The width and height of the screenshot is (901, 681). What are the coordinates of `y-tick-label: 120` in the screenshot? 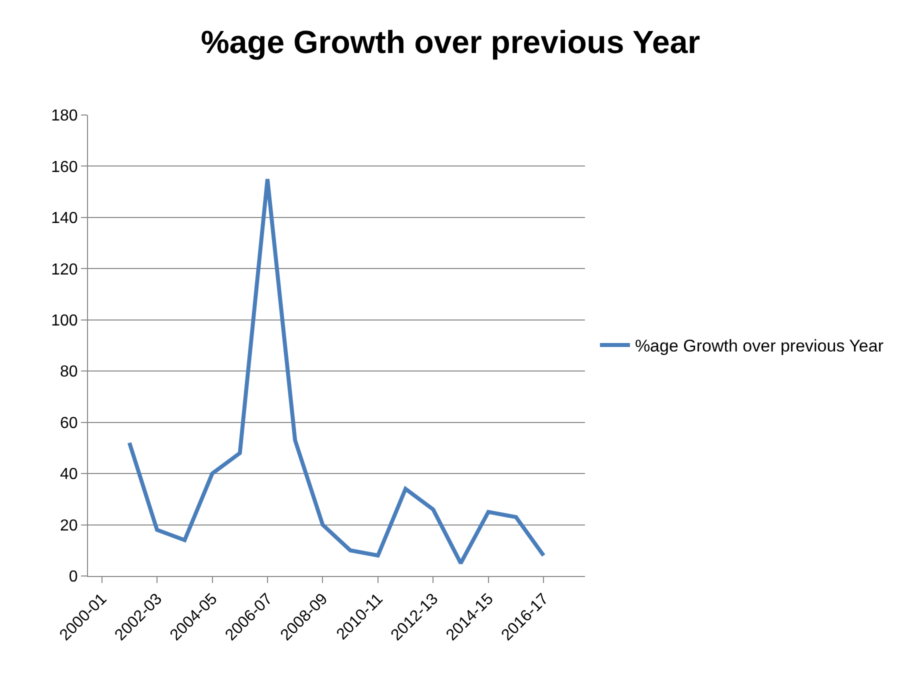 It's located at (64, 269).